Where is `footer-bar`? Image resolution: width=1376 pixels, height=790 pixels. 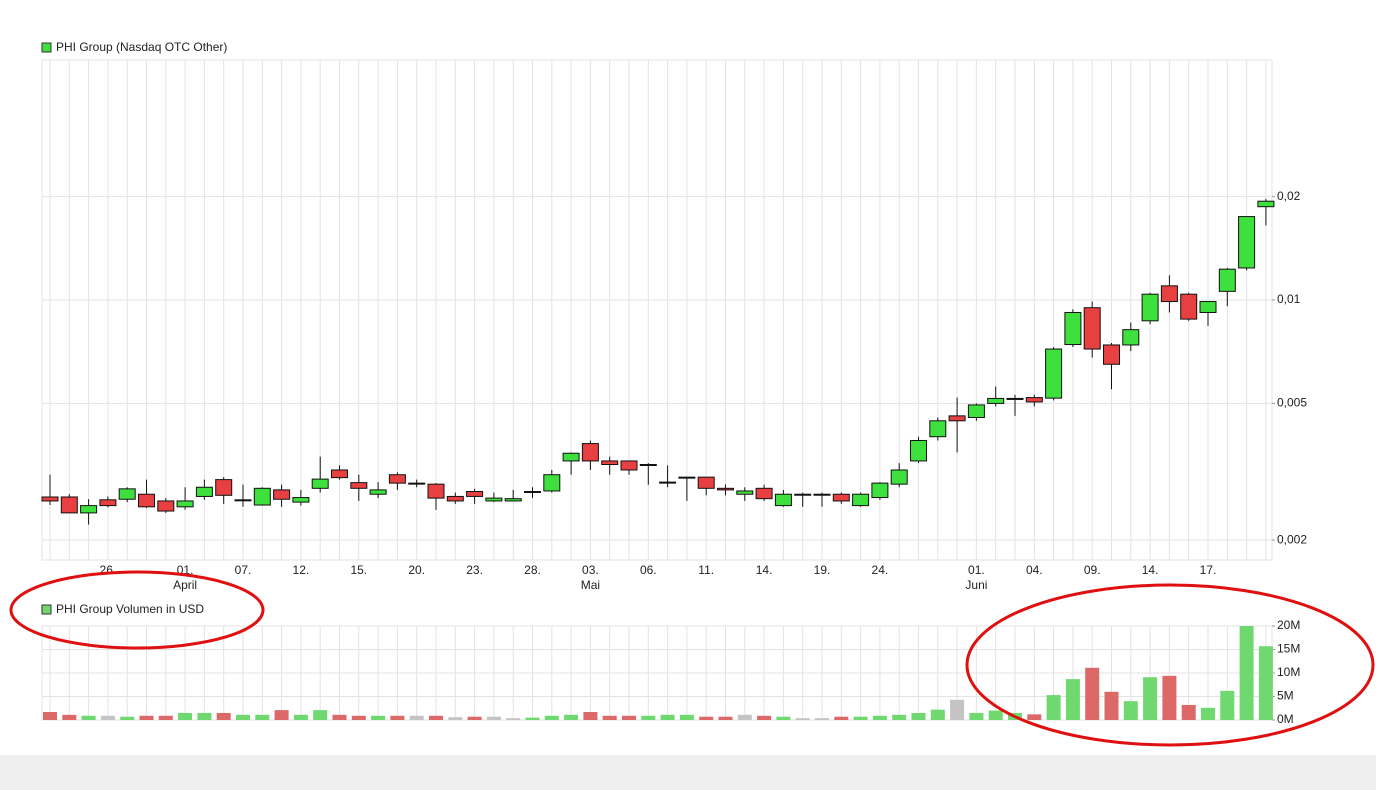 footer-bar is located at coordinates (688, 772).